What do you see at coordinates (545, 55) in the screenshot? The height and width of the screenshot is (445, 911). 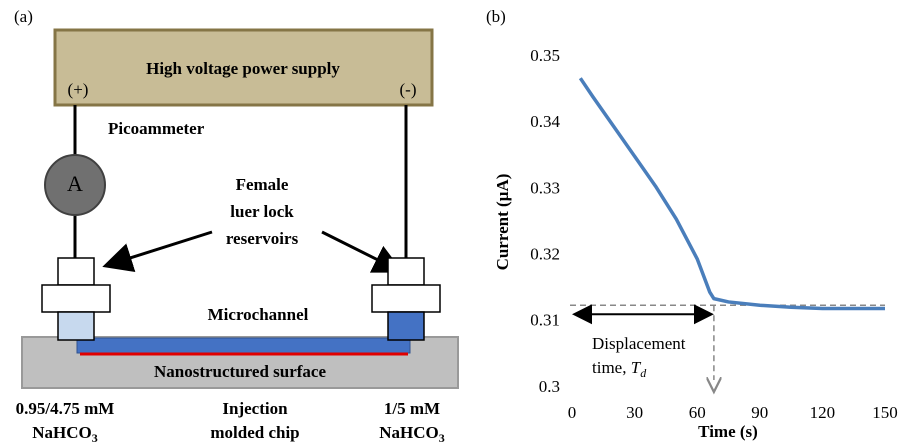 I see `y-tick-label: 0.35` at bounding box center [545, 55].